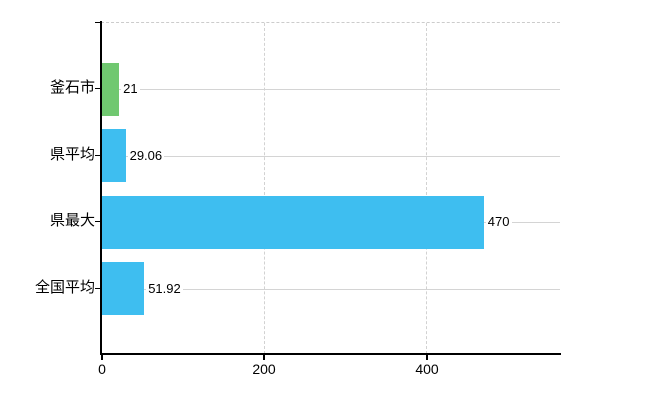 The image size is (650, 400). What do you see at coordinates (498, 221) in the screenshot?
I see `value-label: 470` at bounding box center [498, 221].